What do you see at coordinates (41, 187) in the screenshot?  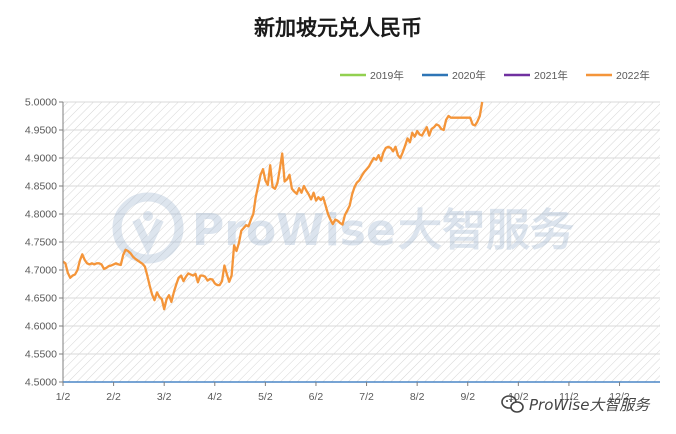 I see `y-tick-label: 4.8500` at bounding box center [41, 187].